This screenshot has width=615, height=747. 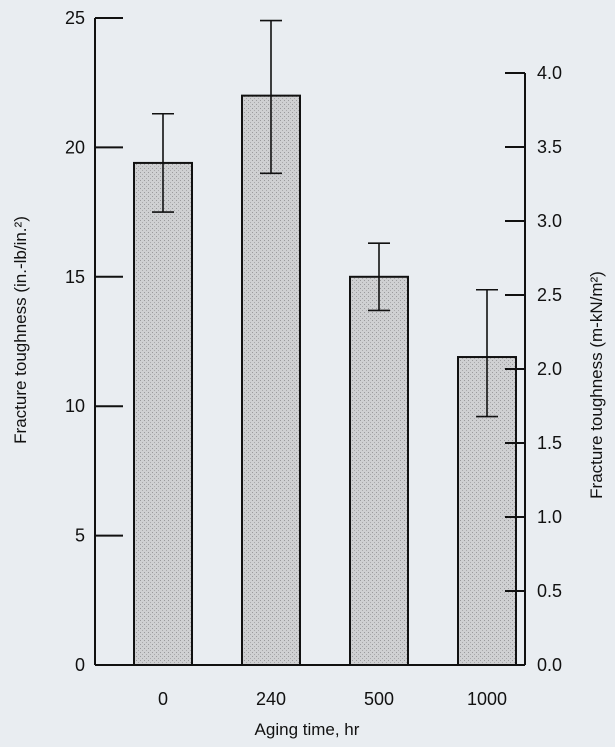 What do you see at coordinates (80, 536) in the screenshot?
I see `left-y-tick-label-1: 5` at bounding box center [80, 536].